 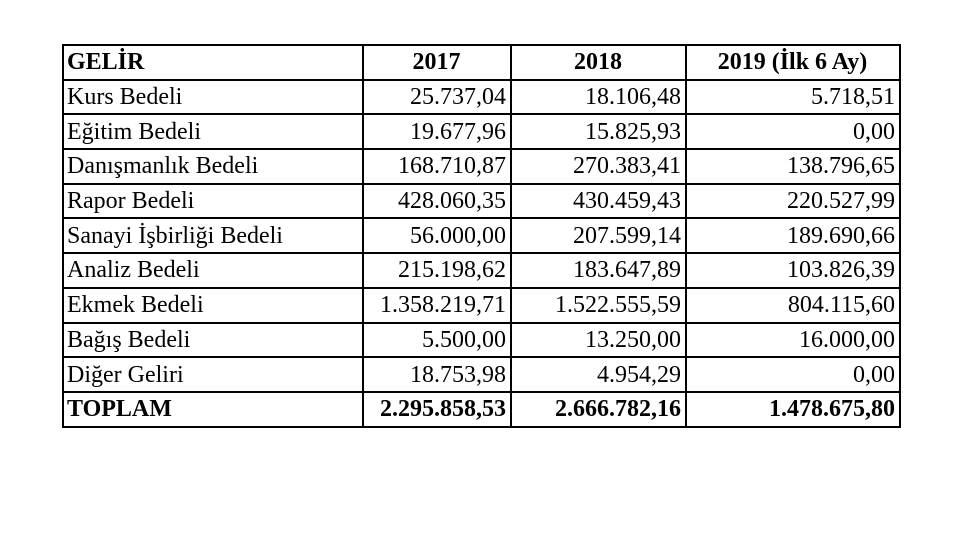 What do you see at coordinates (437, 374) in the screenshot?
I see `value-cell: 18.753,98` at bounding box center [437, 374].